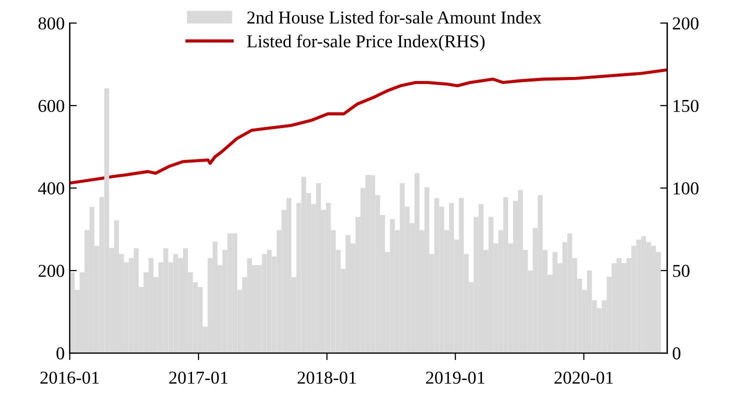 The width and height of the screenshot is (734, 398). Describe the element at coordinates (455, 378) in the screenshot. I see `x-tick-label: 2019-01` at that location.